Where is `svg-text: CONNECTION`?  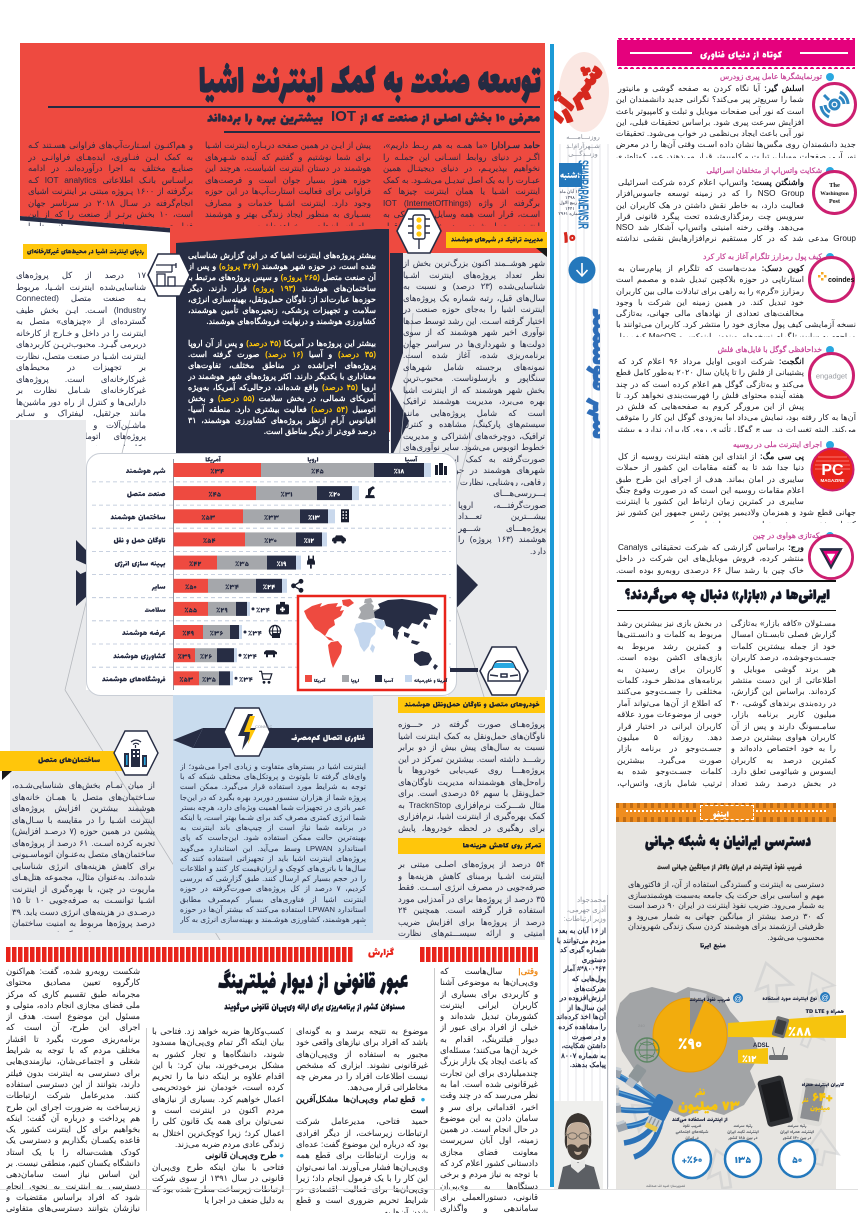 svg-text: CONNECTION is located at coordinates (263, 726).